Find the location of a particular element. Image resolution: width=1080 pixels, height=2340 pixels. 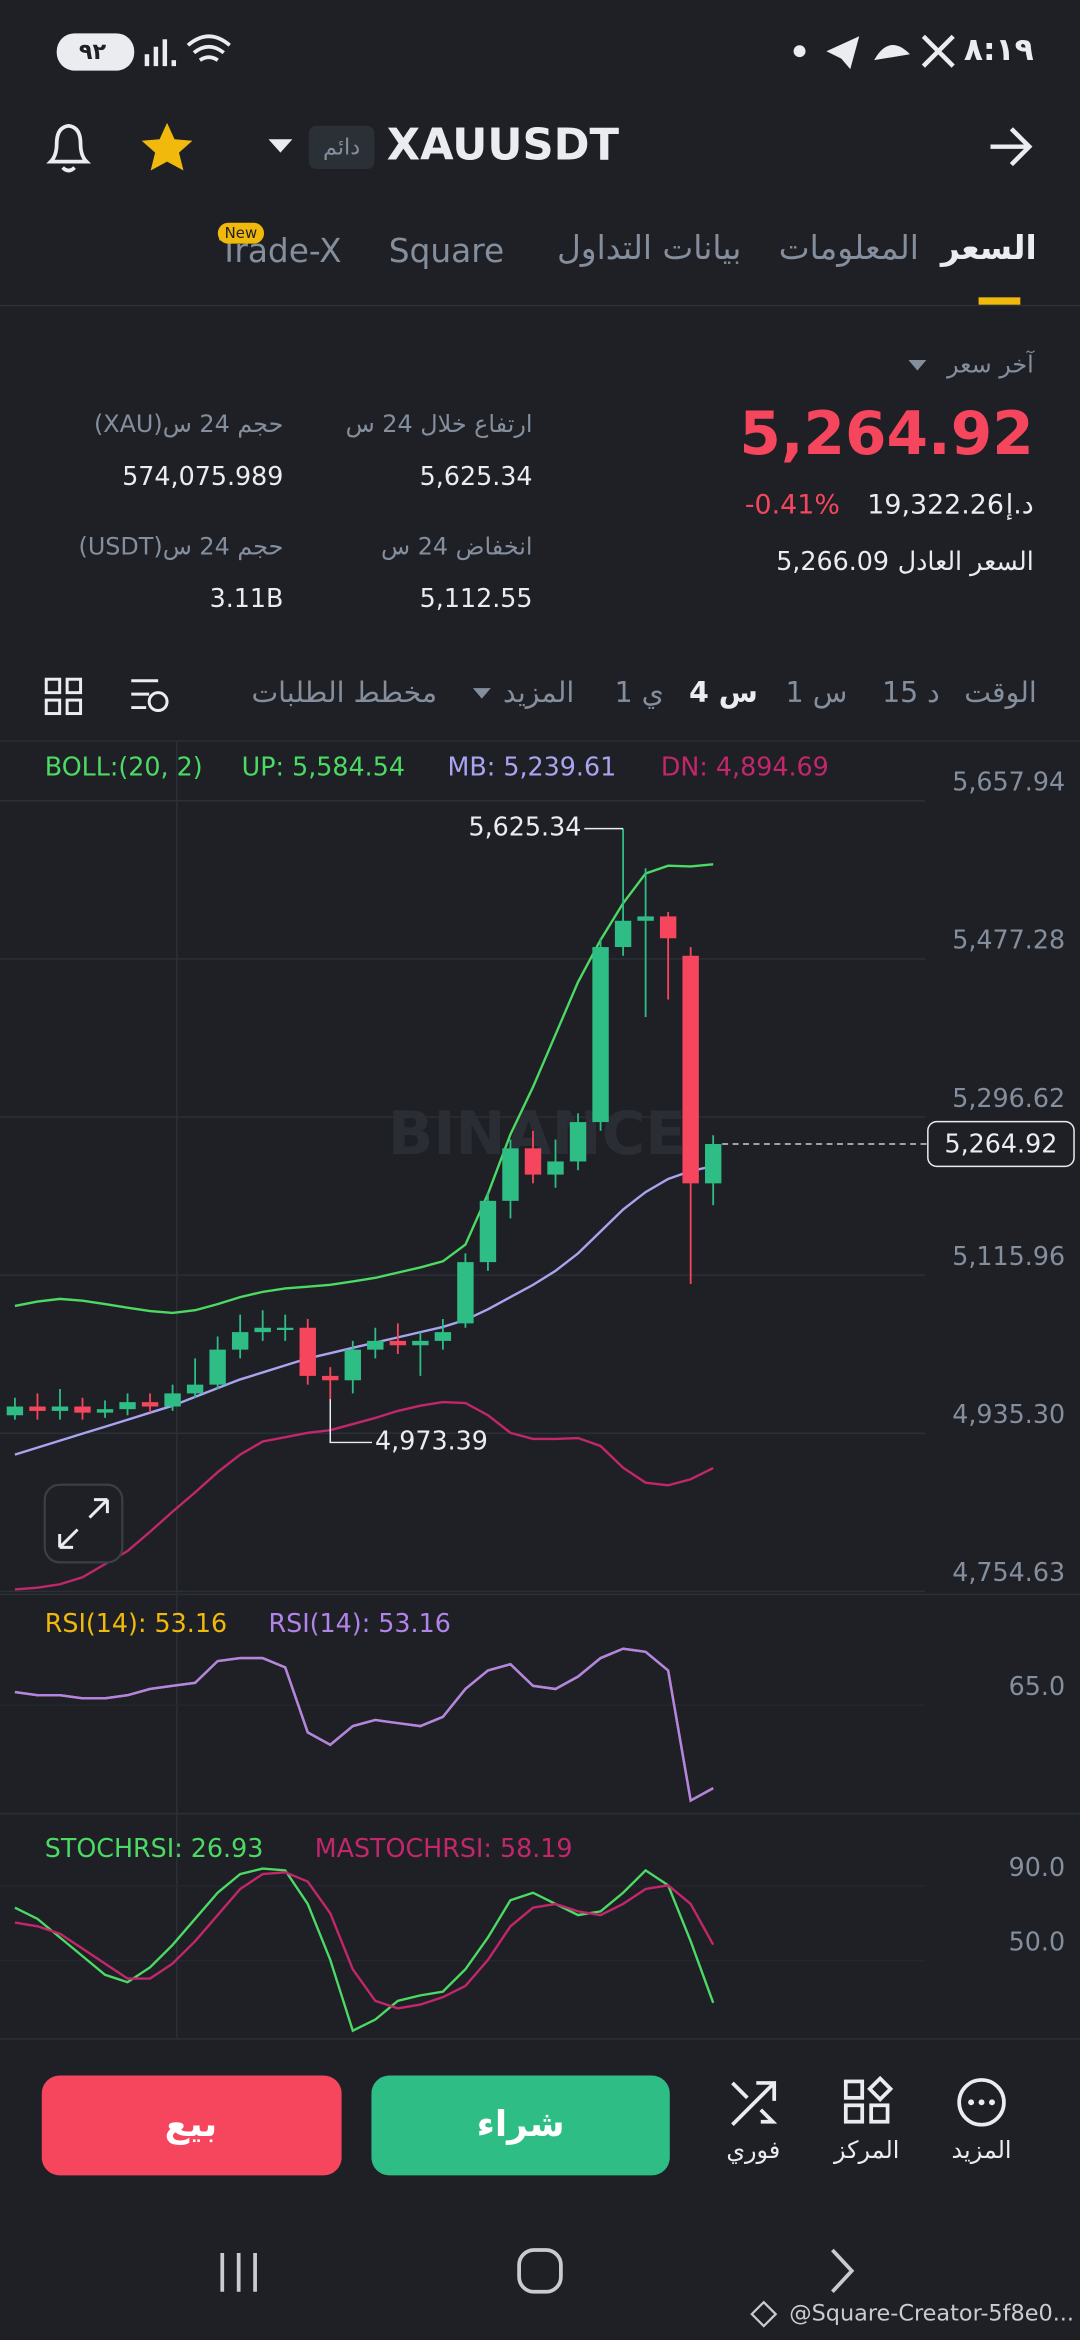

buy-label: شراء is located at coordinates (521, 2124).